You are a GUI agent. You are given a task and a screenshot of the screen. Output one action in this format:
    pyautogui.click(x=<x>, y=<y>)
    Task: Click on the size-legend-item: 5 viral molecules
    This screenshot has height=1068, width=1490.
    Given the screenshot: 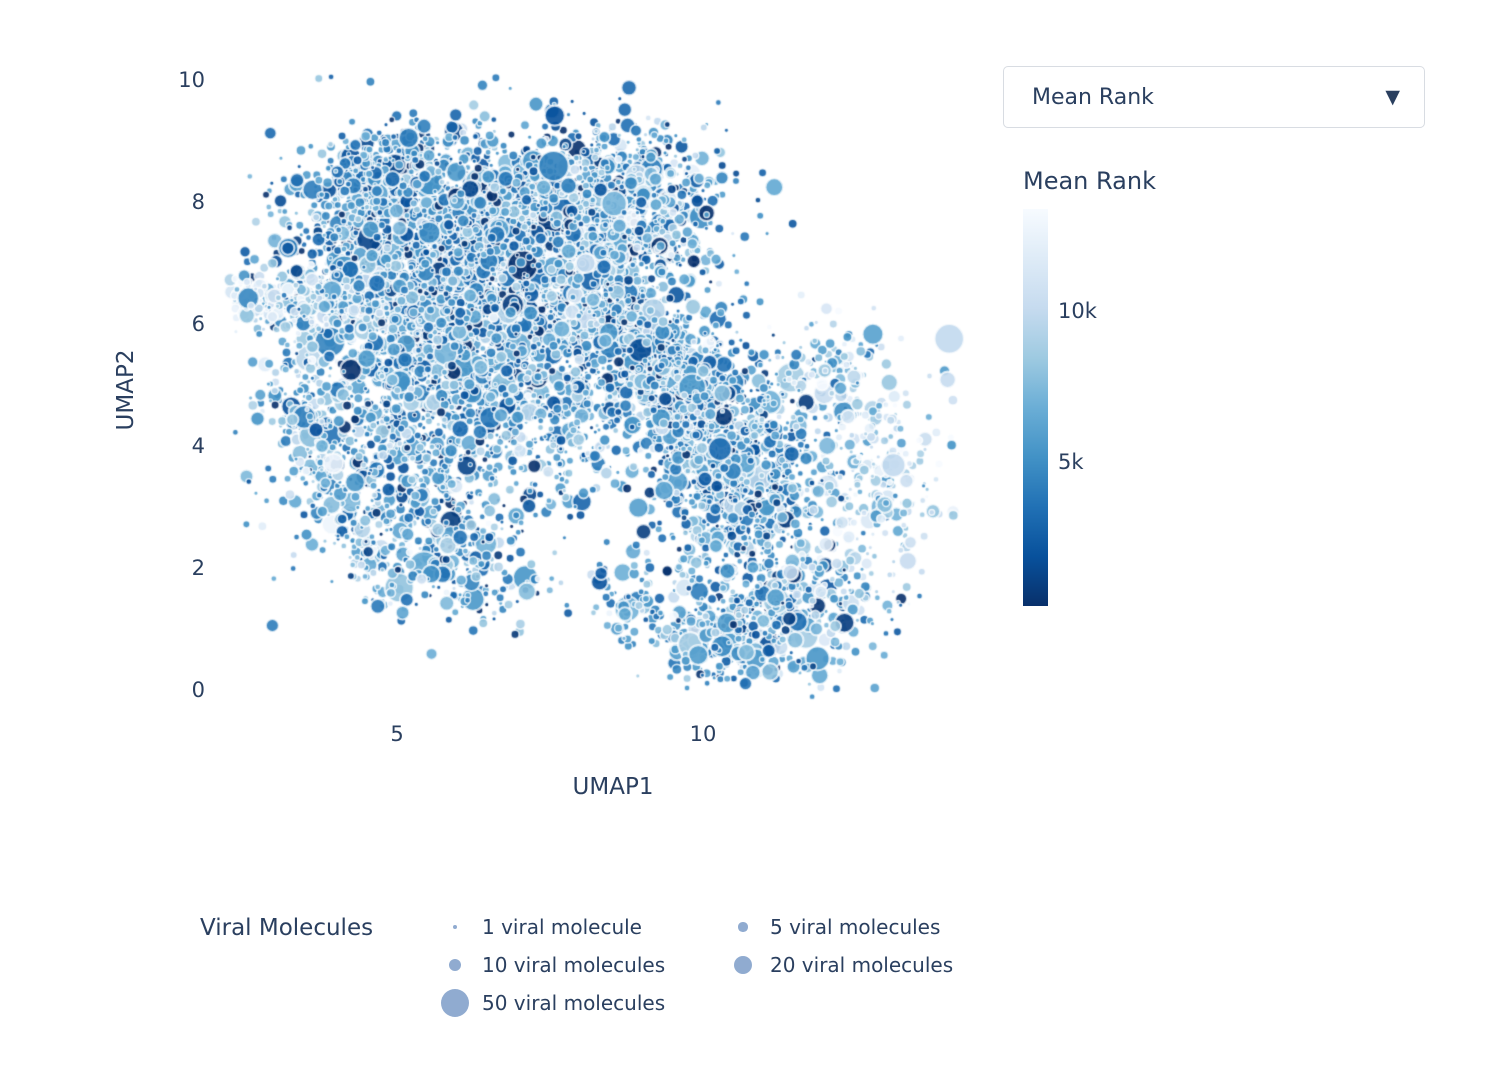 What is the action you would take?
    pyautogui.click(x=891, y=927)
    